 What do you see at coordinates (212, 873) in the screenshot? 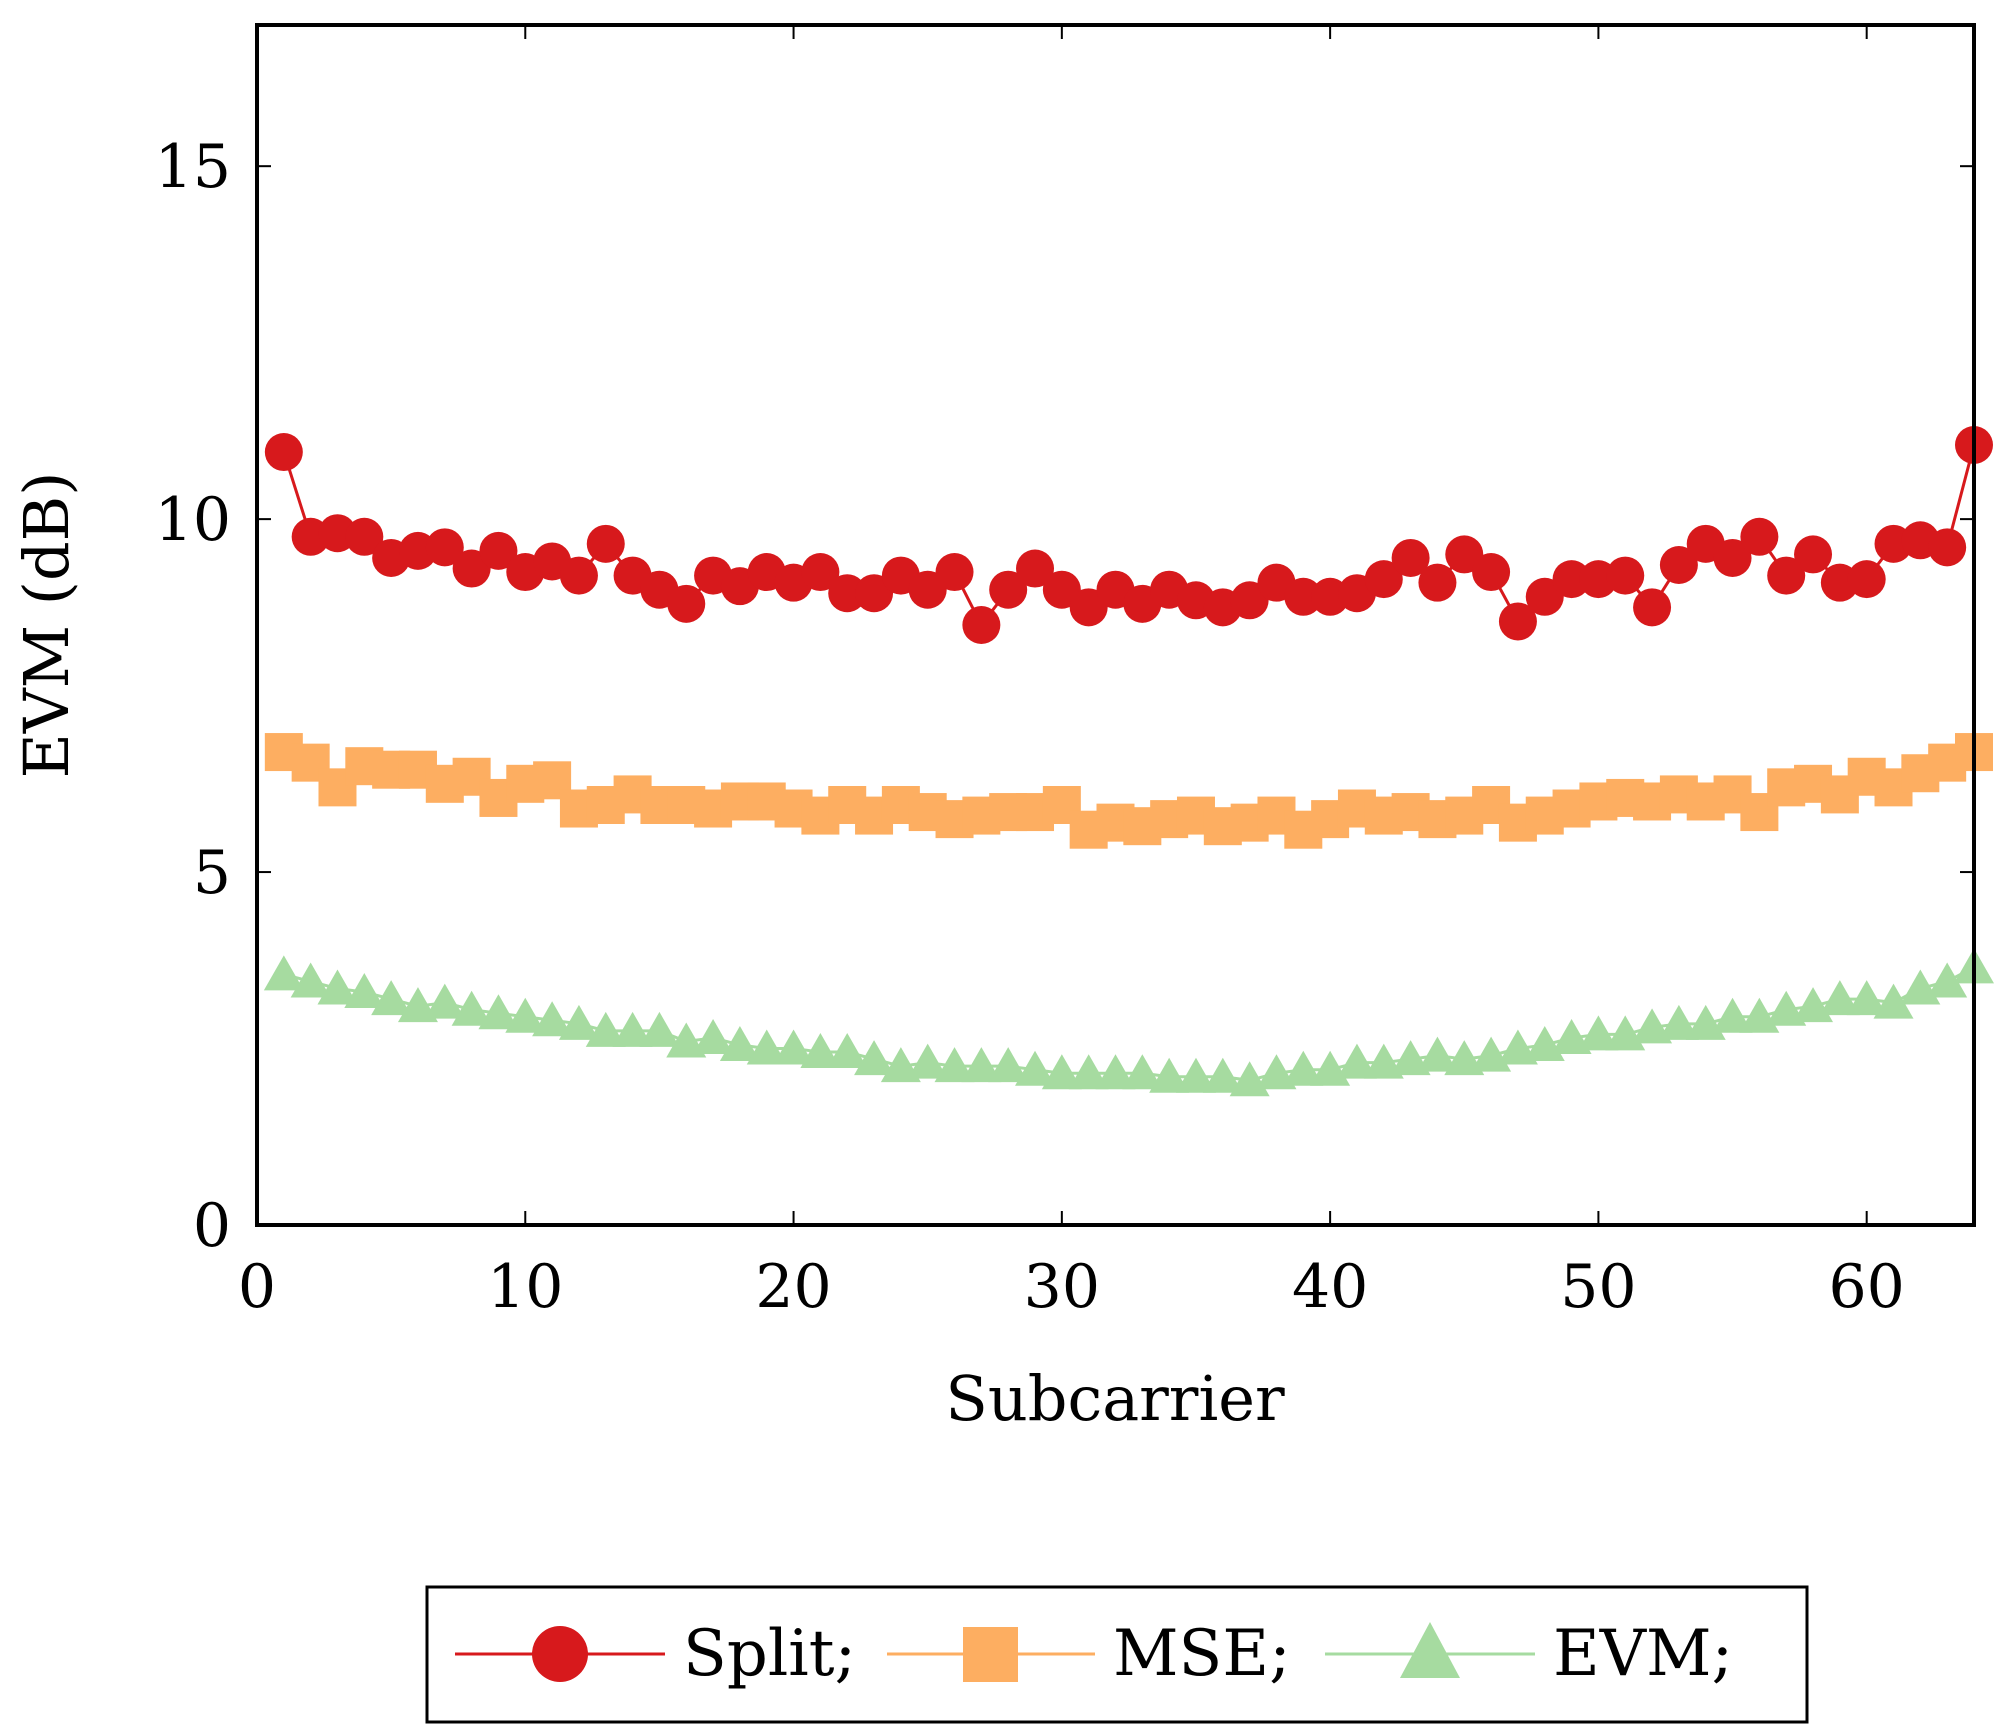
I see `y-tick-label: 5` at bounding box center [212, 873].